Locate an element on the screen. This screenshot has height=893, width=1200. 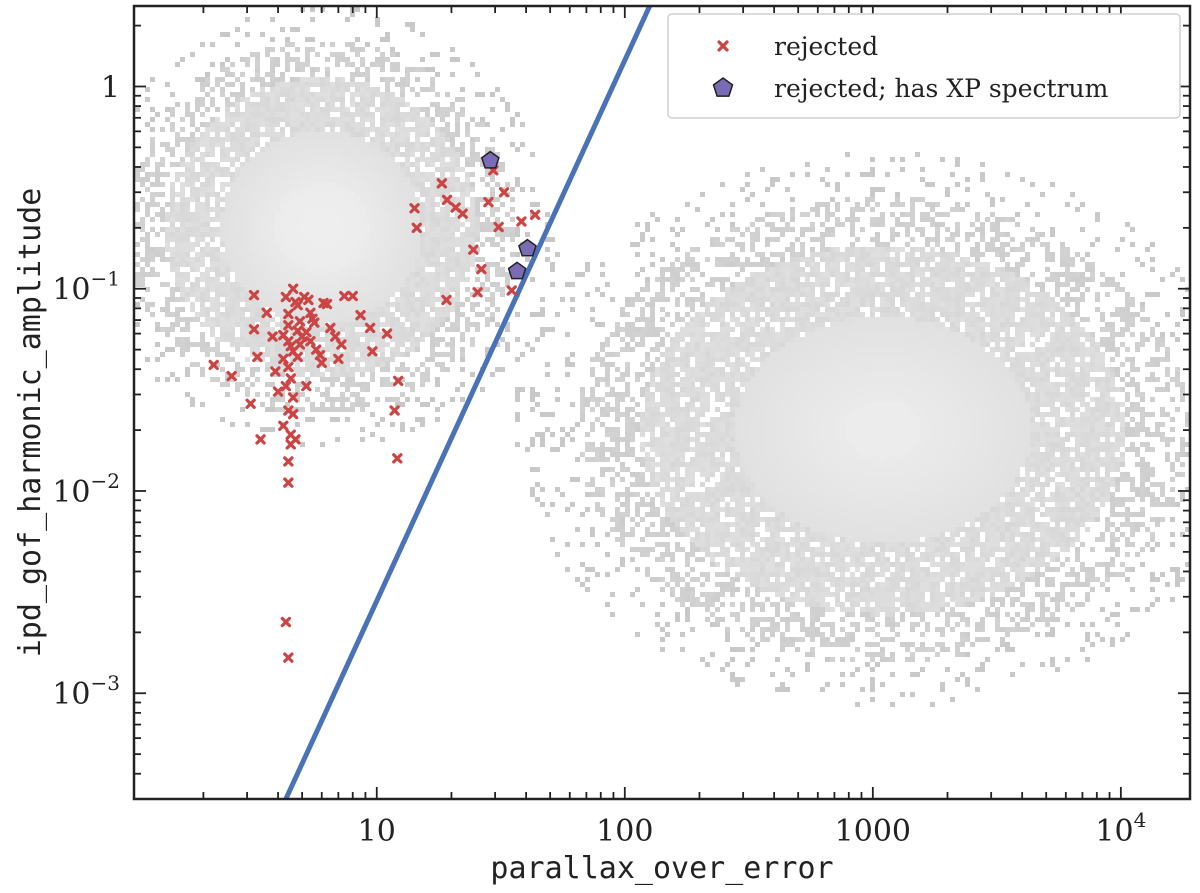
legend: rejected rejected; has XP spectrum is located at coordinates (924, 66).